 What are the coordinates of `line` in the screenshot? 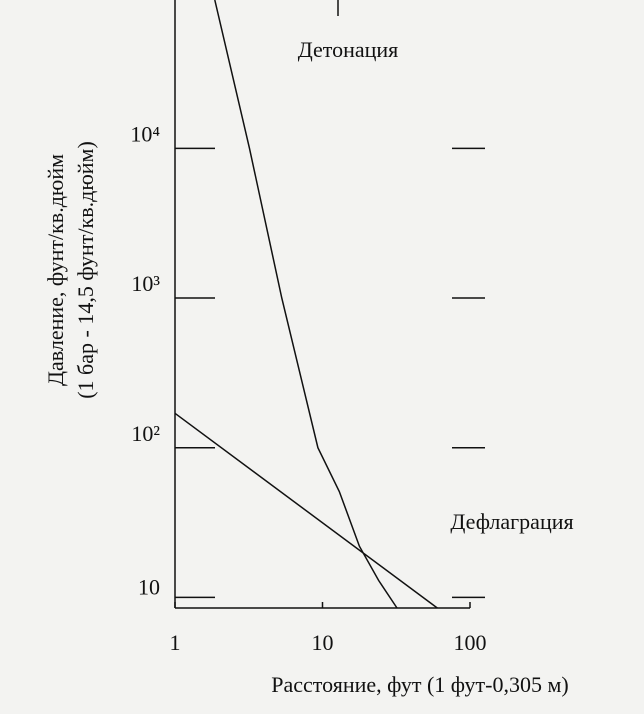 It's located at (306, 510).